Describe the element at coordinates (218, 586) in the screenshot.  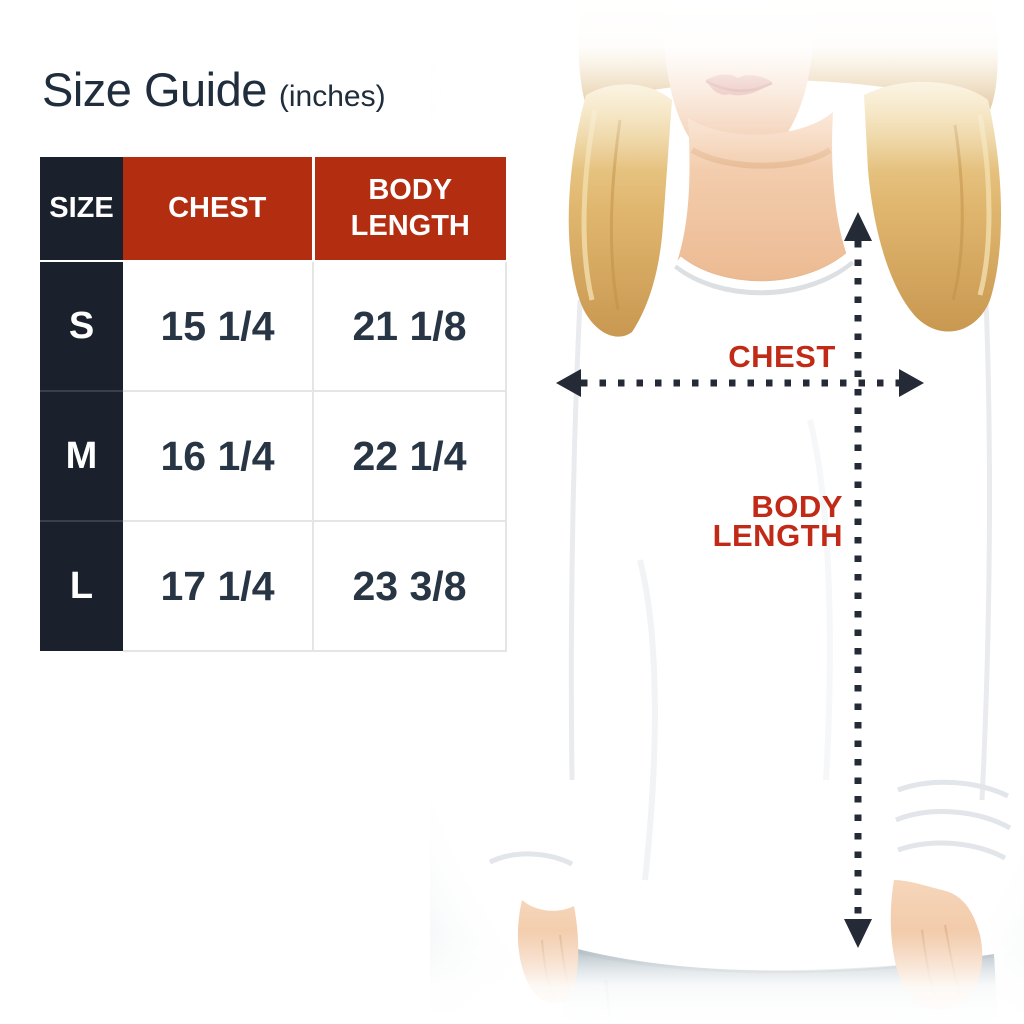
I see `chest-value-l: 17 1/4` at that location.